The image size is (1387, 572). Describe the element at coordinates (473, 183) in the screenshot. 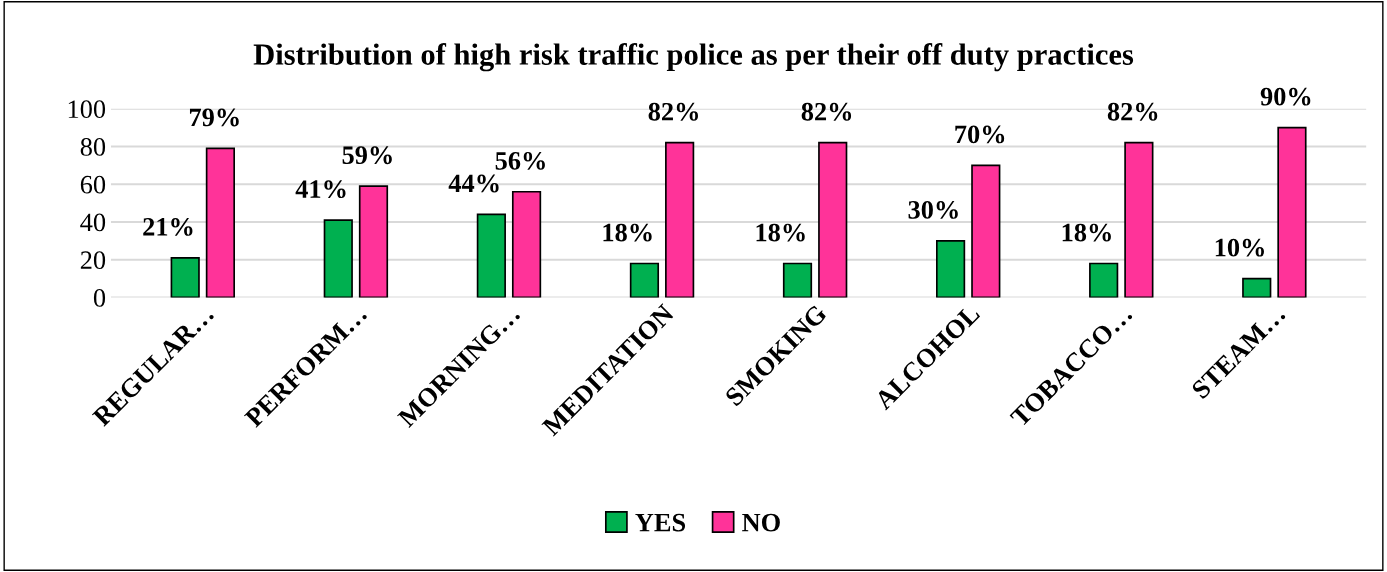

I see `data-label: 44%` at that location.